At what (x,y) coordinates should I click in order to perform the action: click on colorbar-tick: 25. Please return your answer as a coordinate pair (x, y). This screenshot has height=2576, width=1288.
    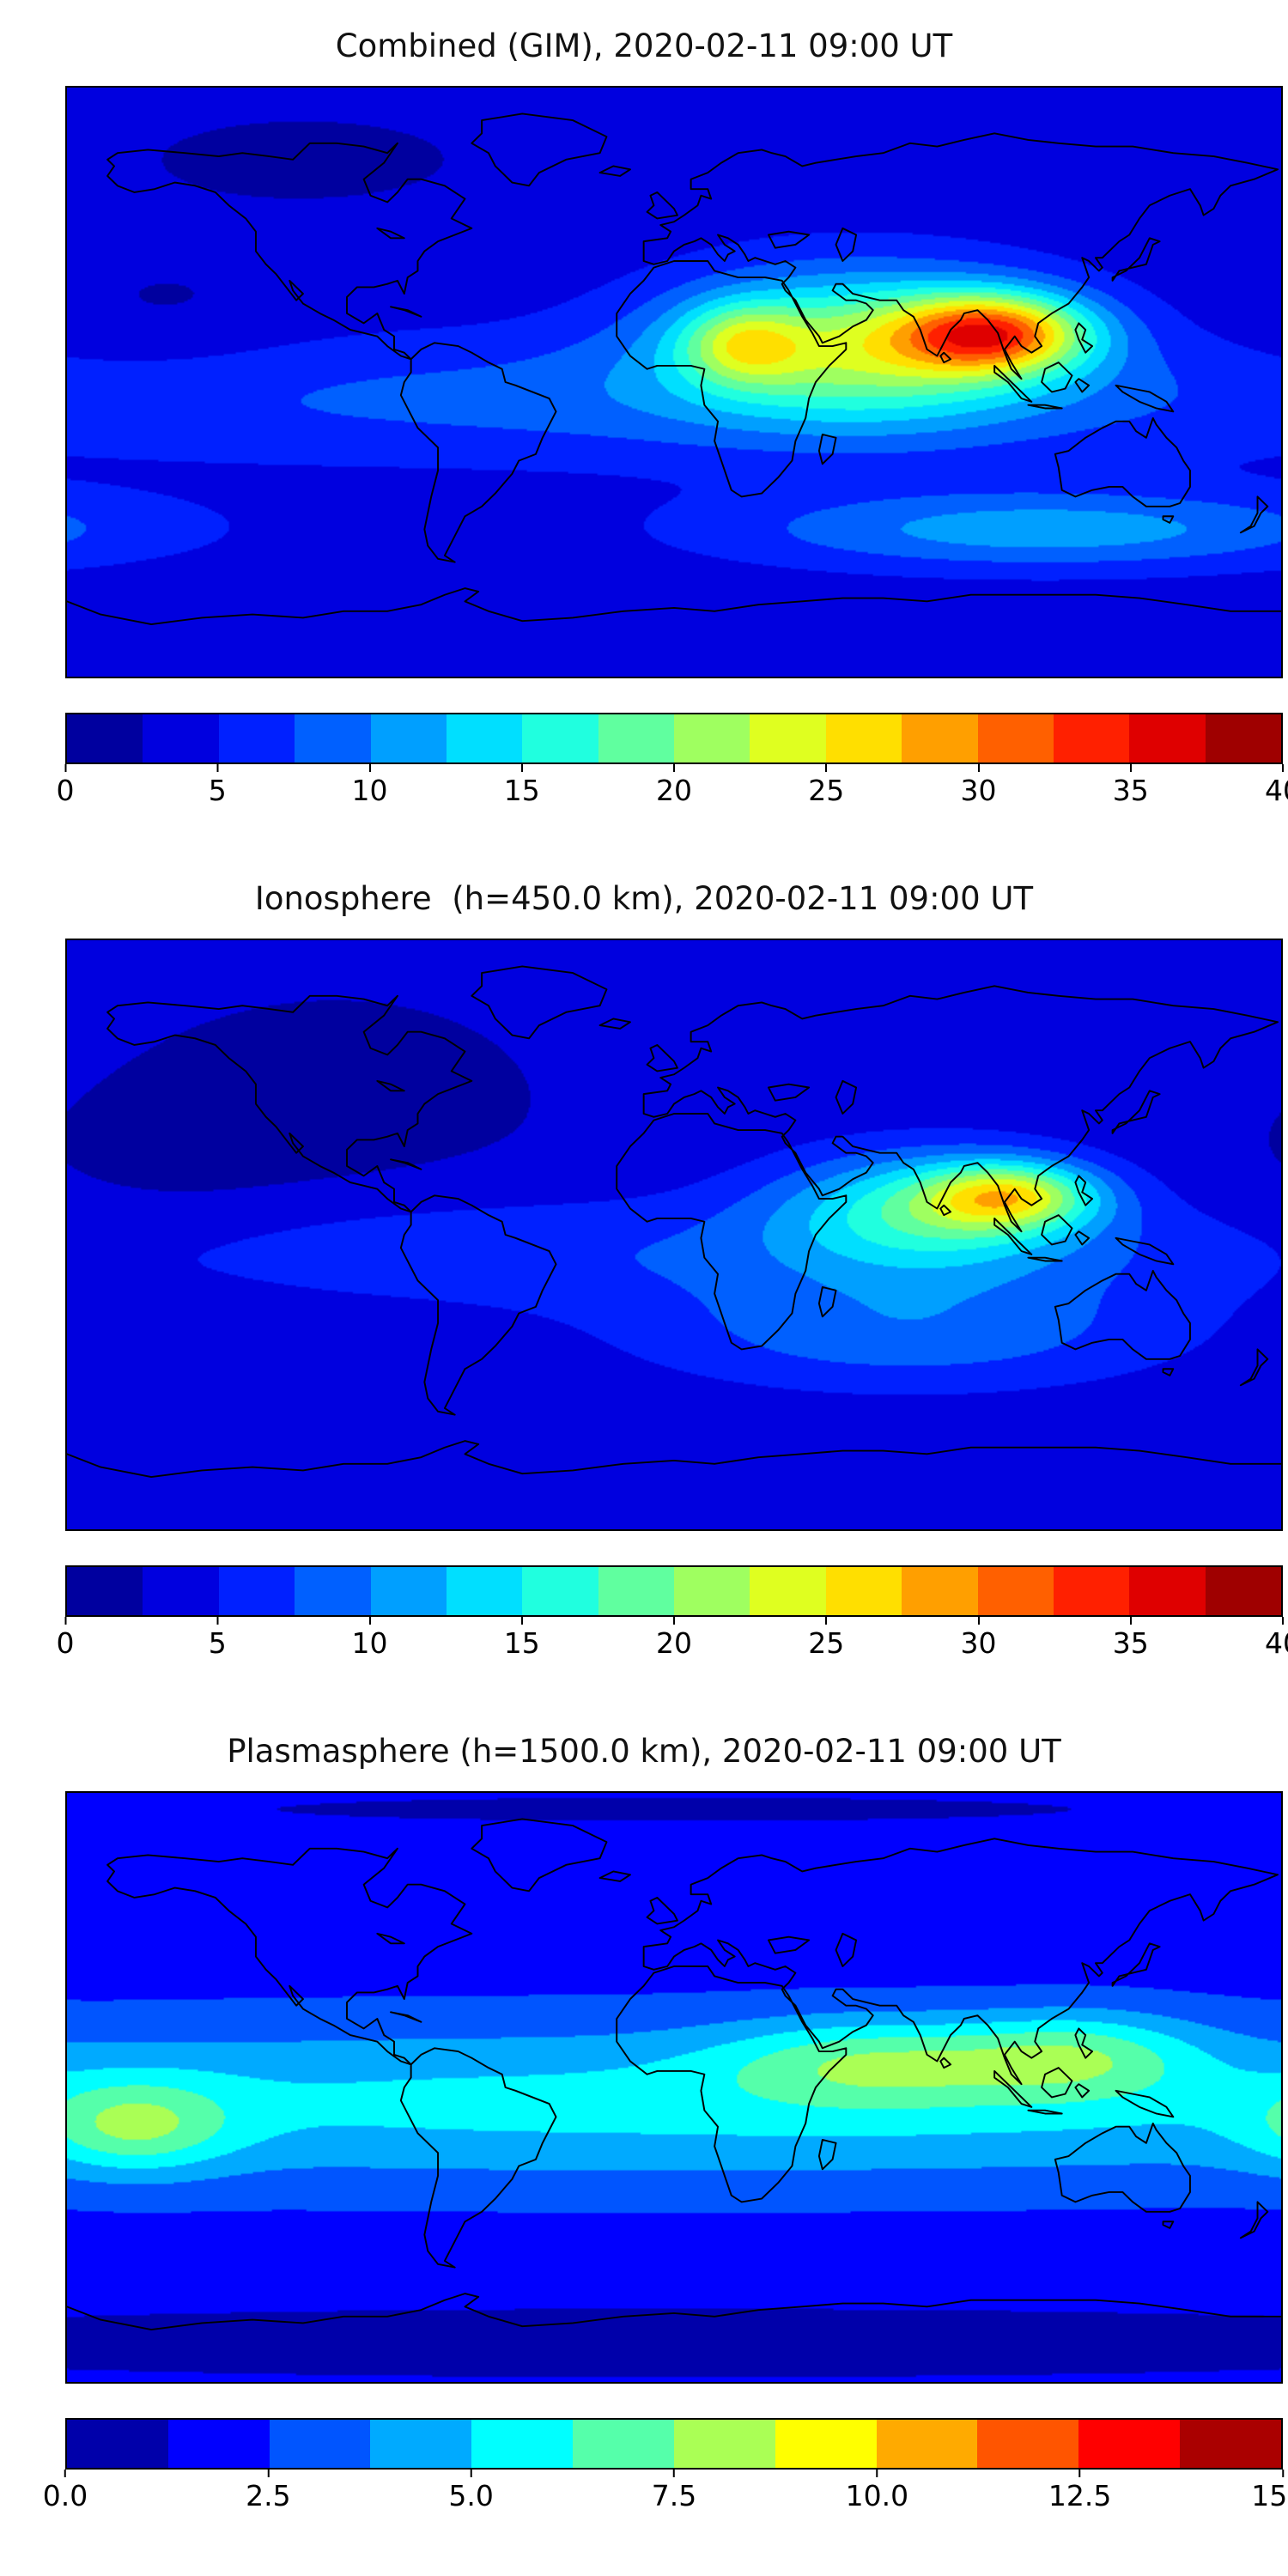
    Looking at the image, I should click on (826, 786).